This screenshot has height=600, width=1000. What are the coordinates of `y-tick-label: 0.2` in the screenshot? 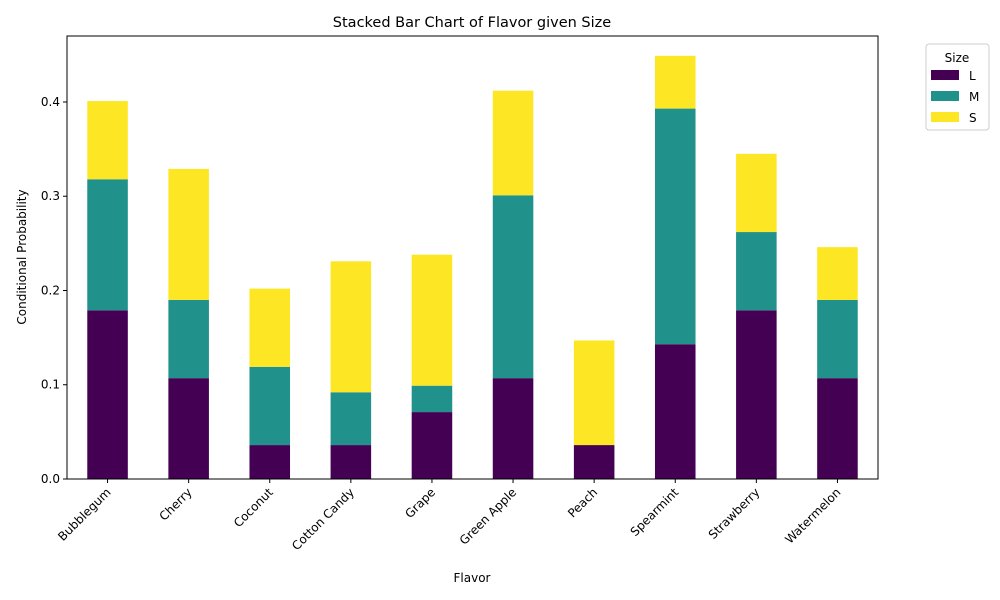 It's located at (50, 290).